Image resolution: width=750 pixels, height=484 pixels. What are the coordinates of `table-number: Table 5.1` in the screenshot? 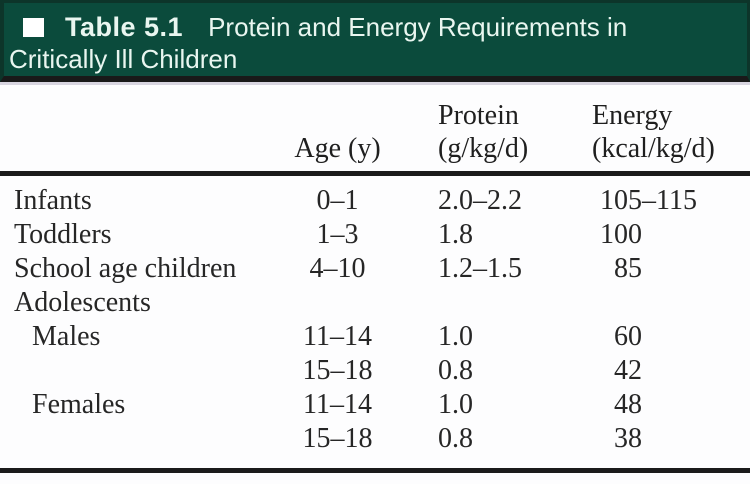 It's located at (124, 27).